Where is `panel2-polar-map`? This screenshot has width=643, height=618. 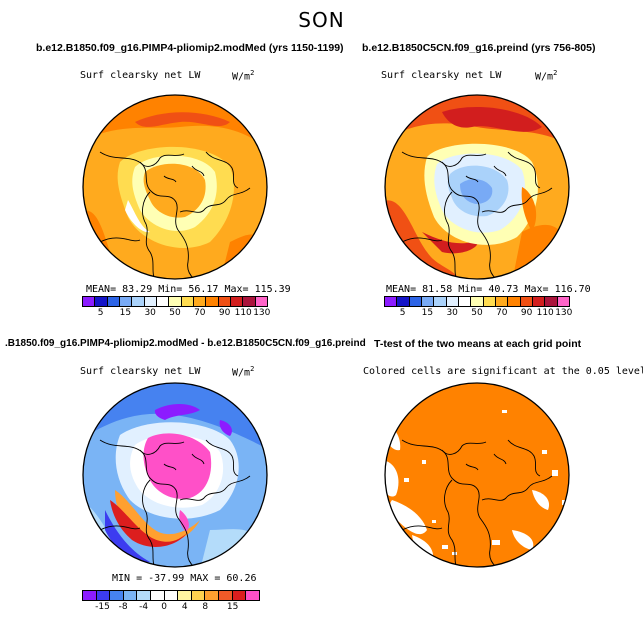
panel2-polar-map is located at coordinates (477, 187).